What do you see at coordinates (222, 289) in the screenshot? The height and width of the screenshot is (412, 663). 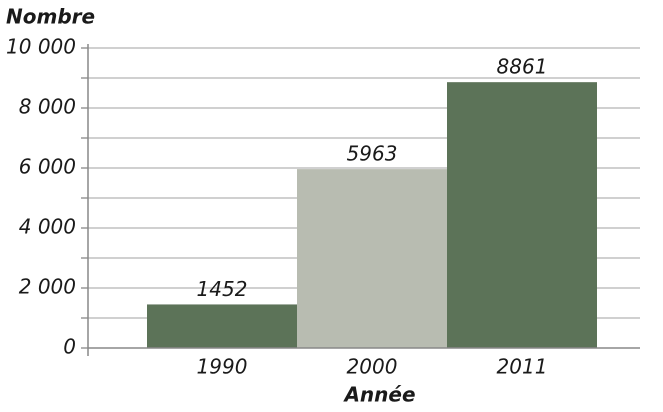 I see `value-label: 1452` at bounding box center [222, 289].